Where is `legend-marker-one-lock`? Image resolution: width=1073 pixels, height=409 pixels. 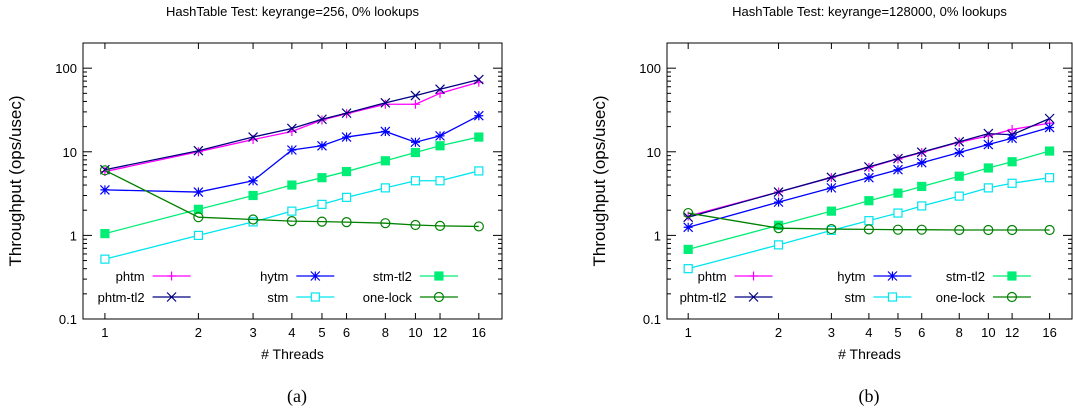
legend-marker-one-lock is located at coordinates (439, 297).